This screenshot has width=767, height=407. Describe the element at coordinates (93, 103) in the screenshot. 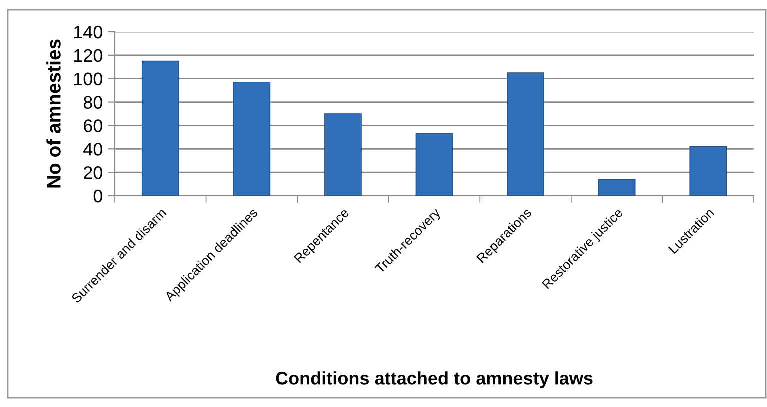

I see `y-tick-label: 80` at that location.